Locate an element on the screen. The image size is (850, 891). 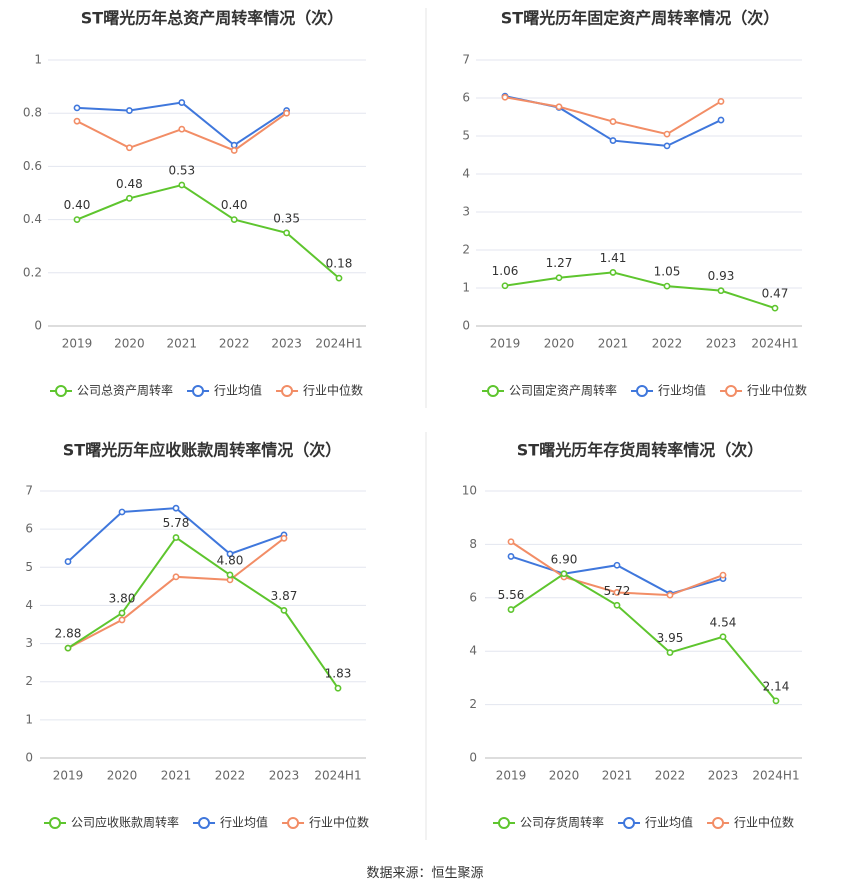
data-label: 0.47 is located at coordinates (775, 294).